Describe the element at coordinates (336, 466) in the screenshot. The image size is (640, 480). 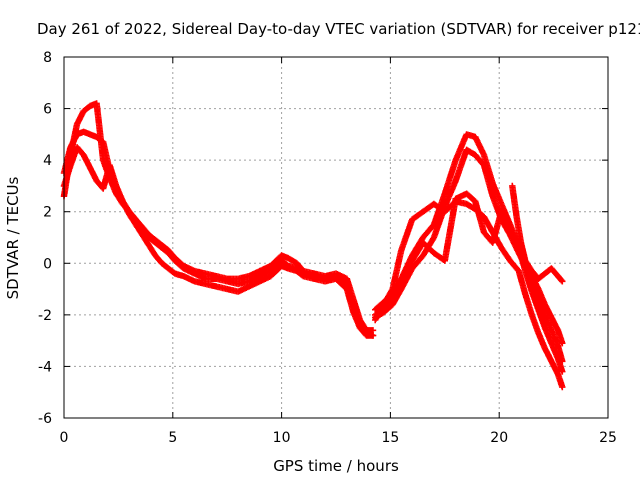
I see `x-axis-label: GPS time / hours` at that location.